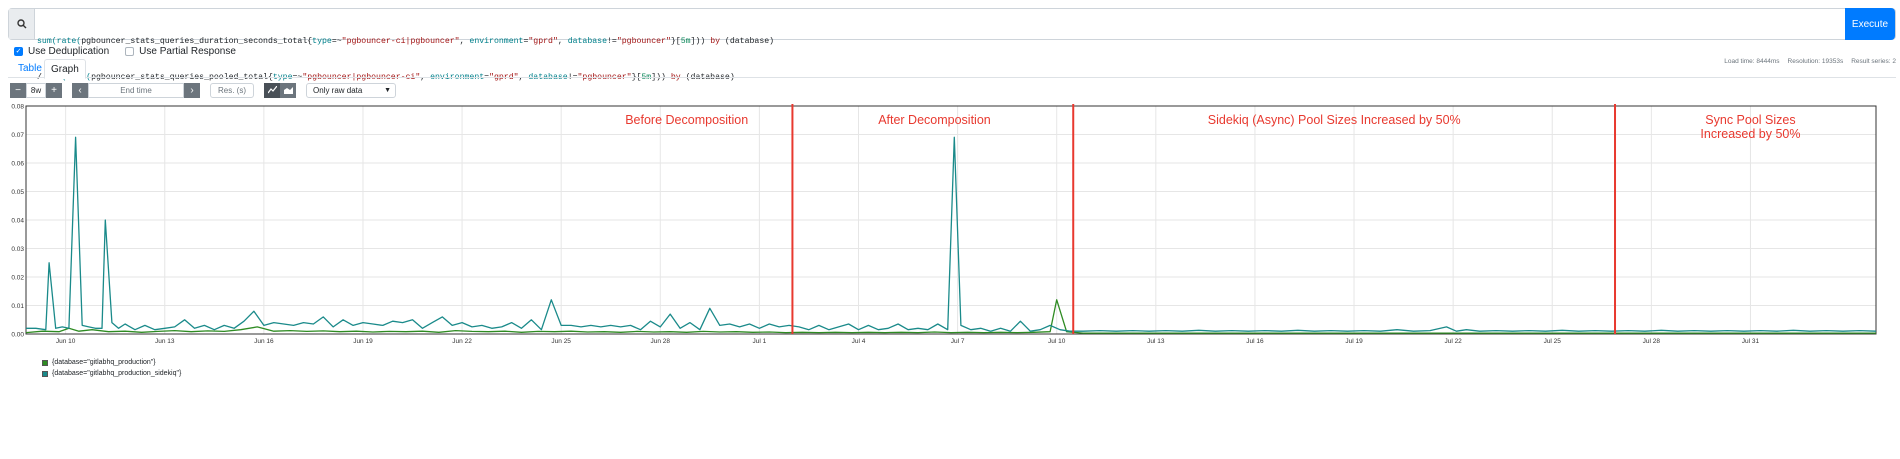 Image resolution: width=1900 pixels, height=459 pixels. I want to click on chevron-down-icon: ▼, so click(387, 90).